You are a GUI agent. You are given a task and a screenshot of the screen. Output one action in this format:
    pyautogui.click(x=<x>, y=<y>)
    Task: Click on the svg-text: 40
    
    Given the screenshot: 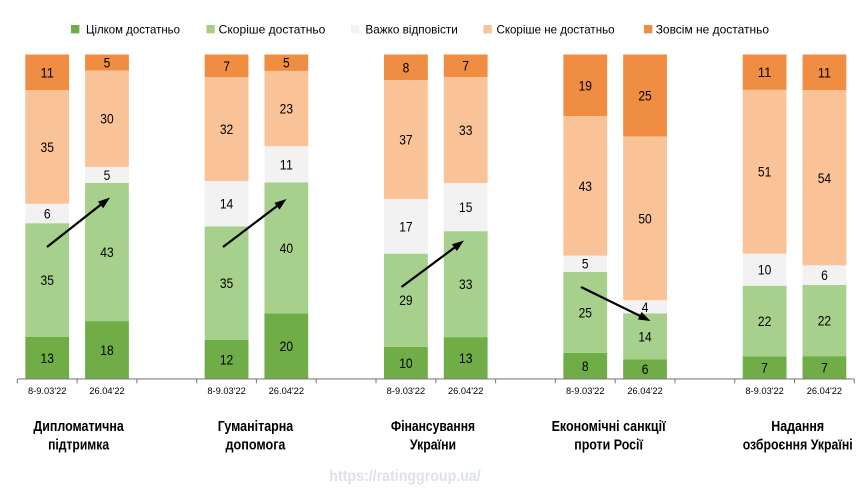 What is the action you would take?
    pyautogui.click(x=287, y=248)
    